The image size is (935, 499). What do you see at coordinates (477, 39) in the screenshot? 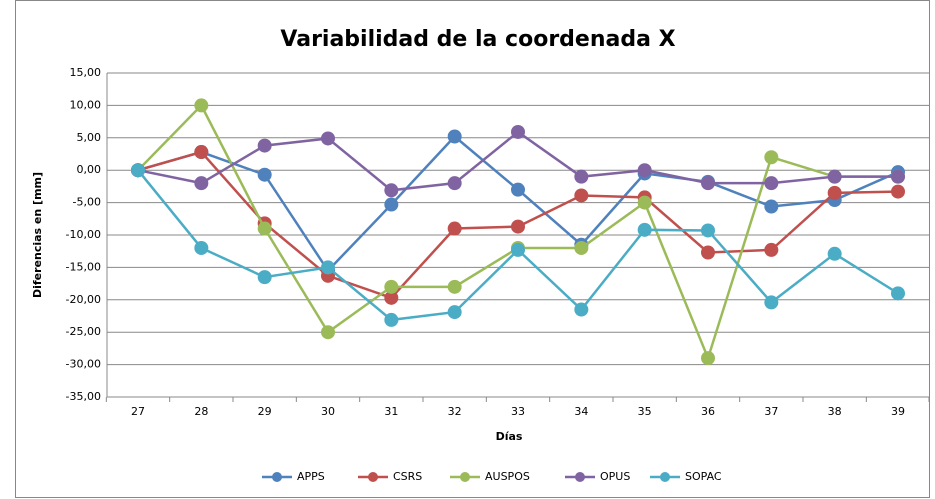
I see `chart-title: Variabilidad de la coordenada X` at bounding box center [477, 39].